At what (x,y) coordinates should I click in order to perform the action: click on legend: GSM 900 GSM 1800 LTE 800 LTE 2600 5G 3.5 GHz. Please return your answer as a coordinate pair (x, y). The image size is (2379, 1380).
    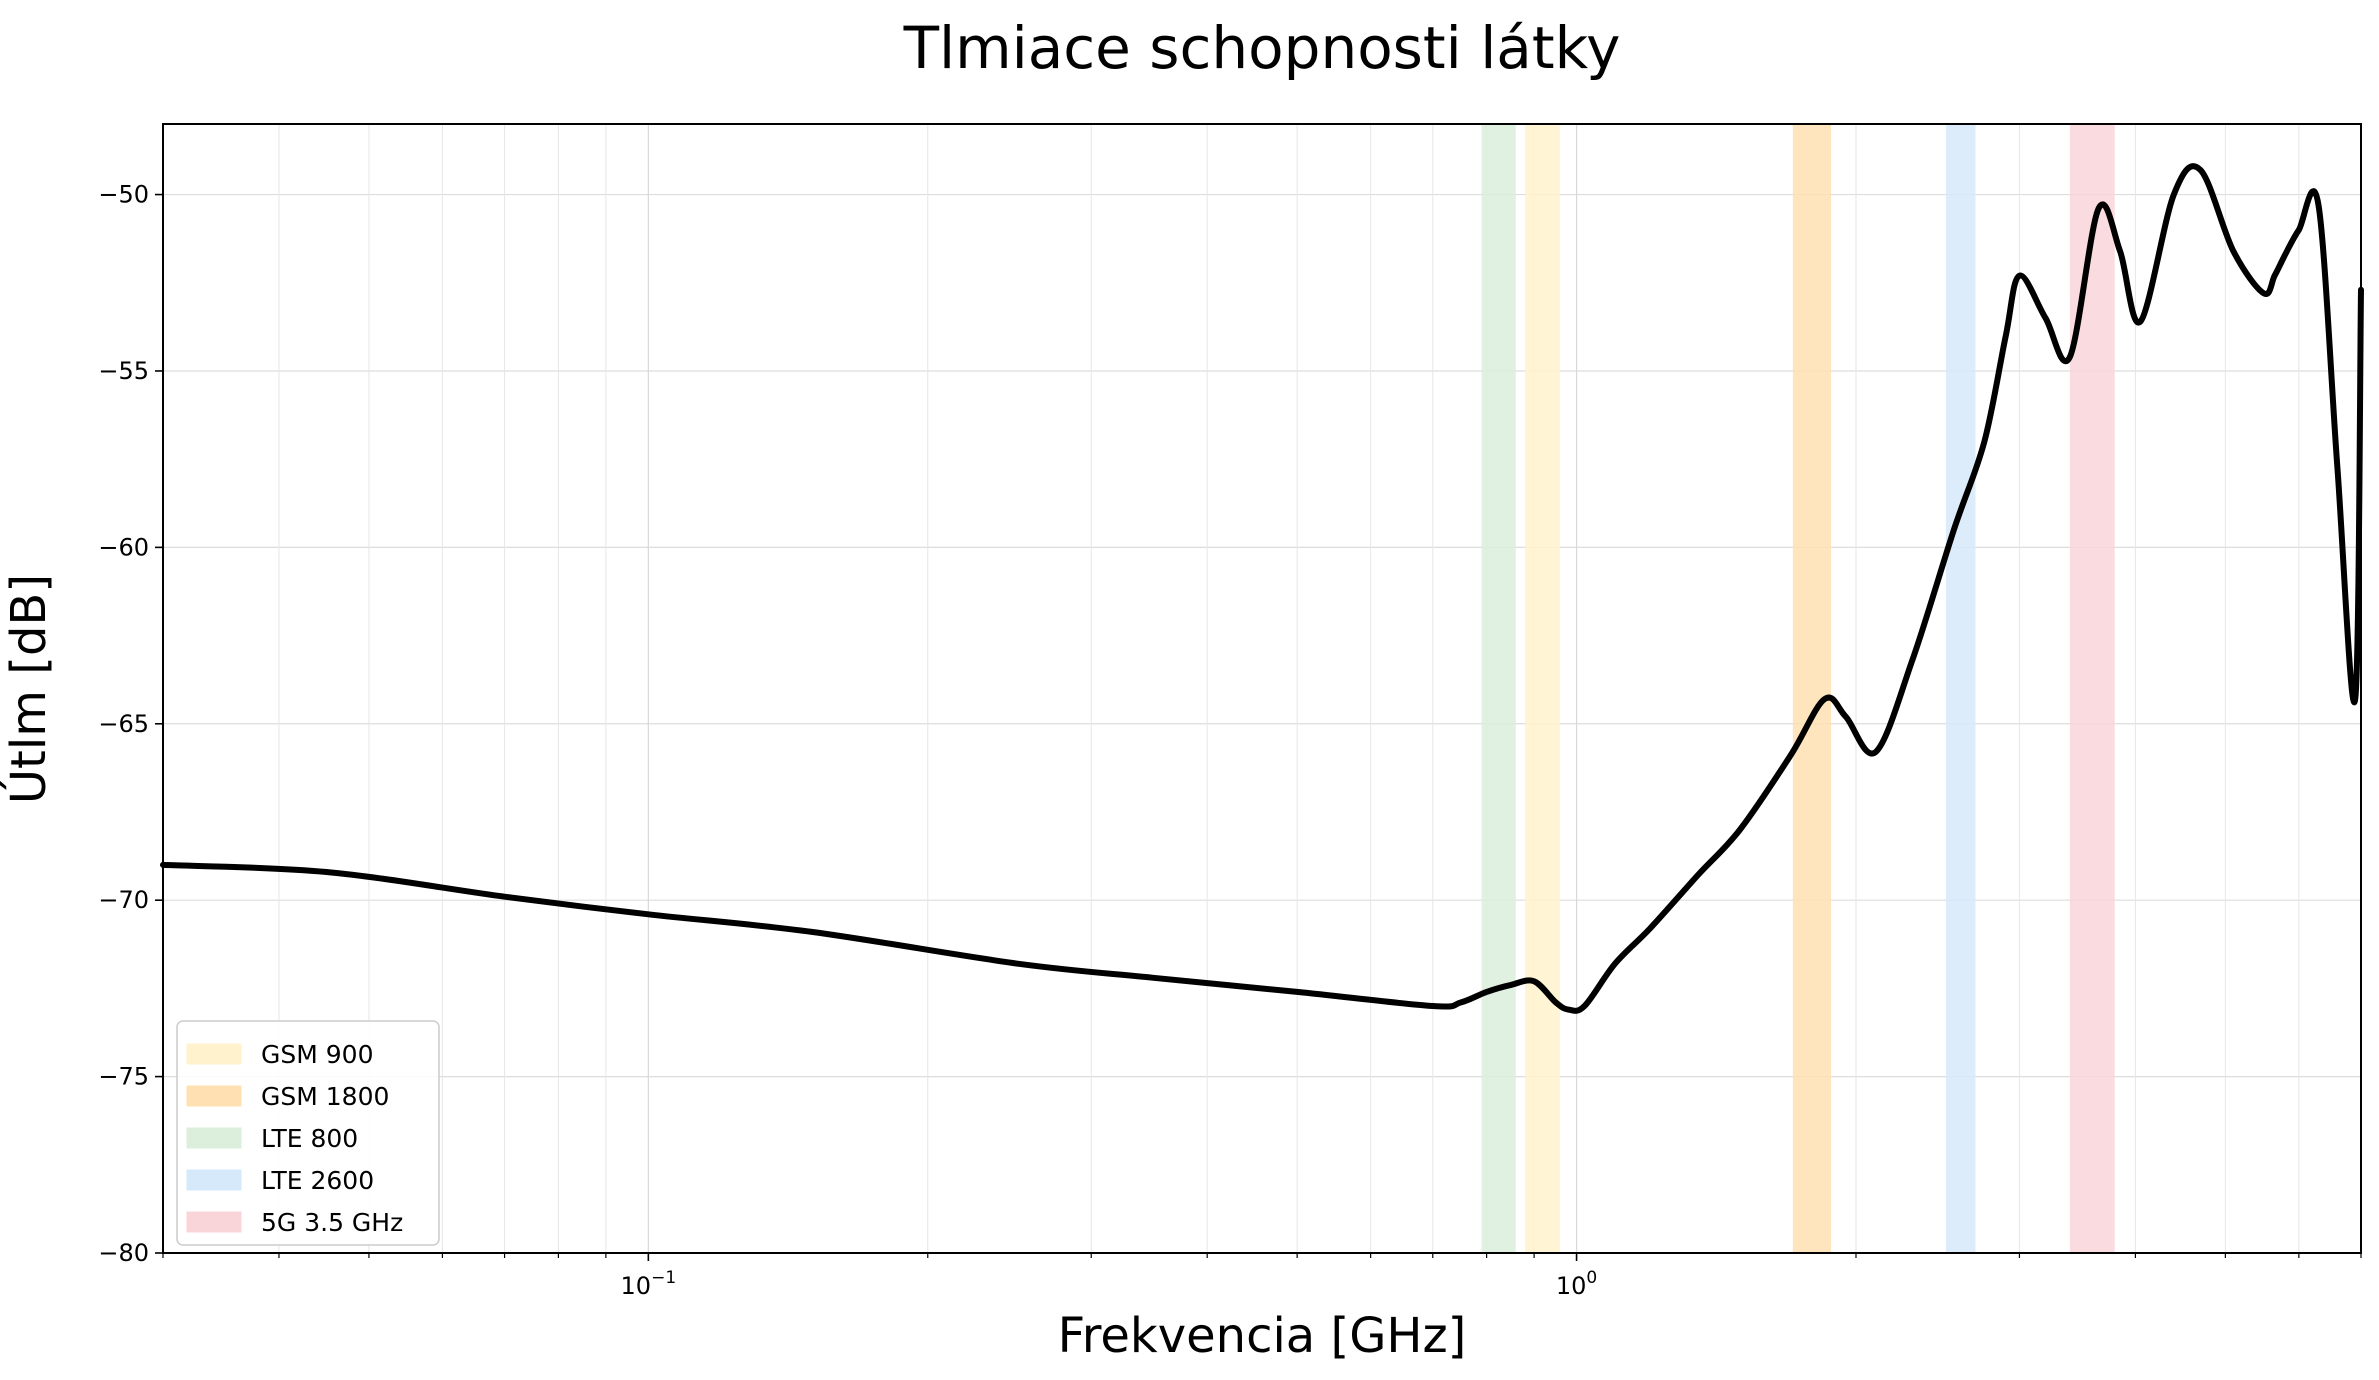
    Looking at the image, I should click on (308, 1133).